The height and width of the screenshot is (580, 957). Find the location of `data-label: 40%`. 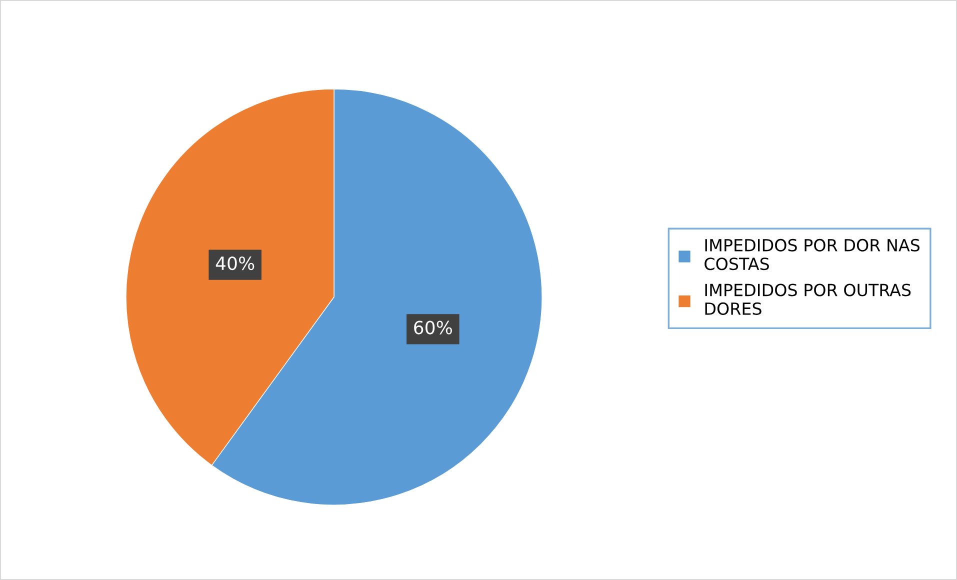

data-label: 40% is located at coordinates (235, 263).